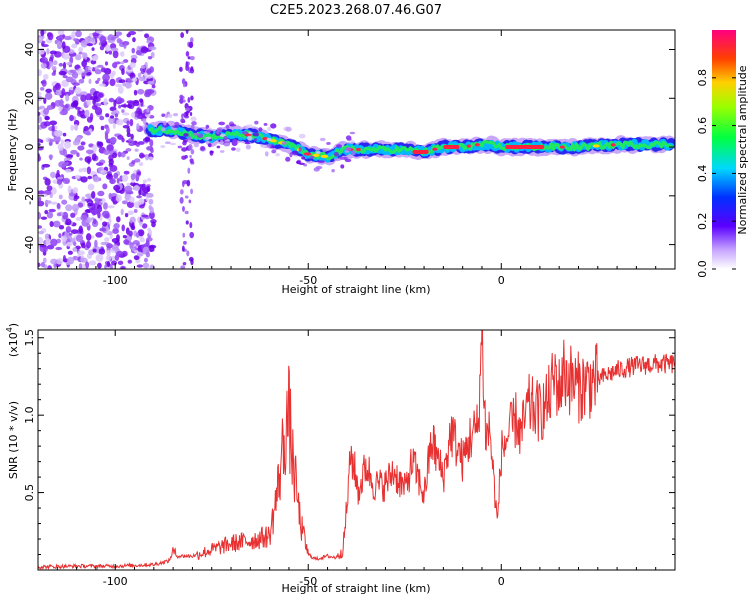 Image resolution: width=750 pixels, height=600 pixels. I want to click on chart-title: C2E5.2023.268.07.46.G07, so click(356, 10).